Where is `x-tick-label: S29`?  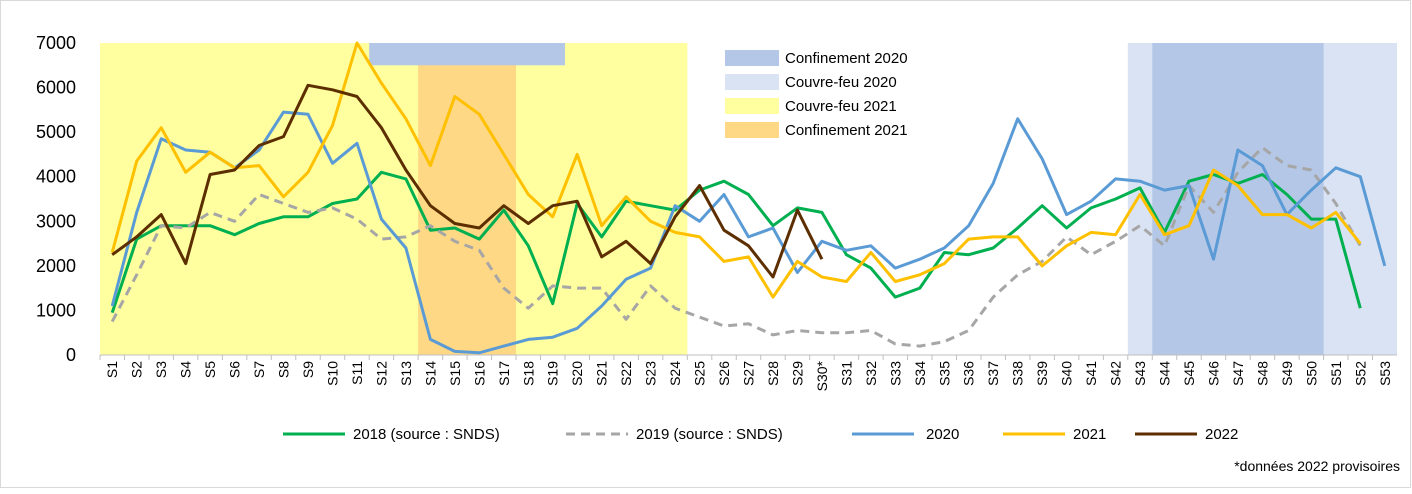
x-tick-label: S29 is located at coordinates (797, 373).